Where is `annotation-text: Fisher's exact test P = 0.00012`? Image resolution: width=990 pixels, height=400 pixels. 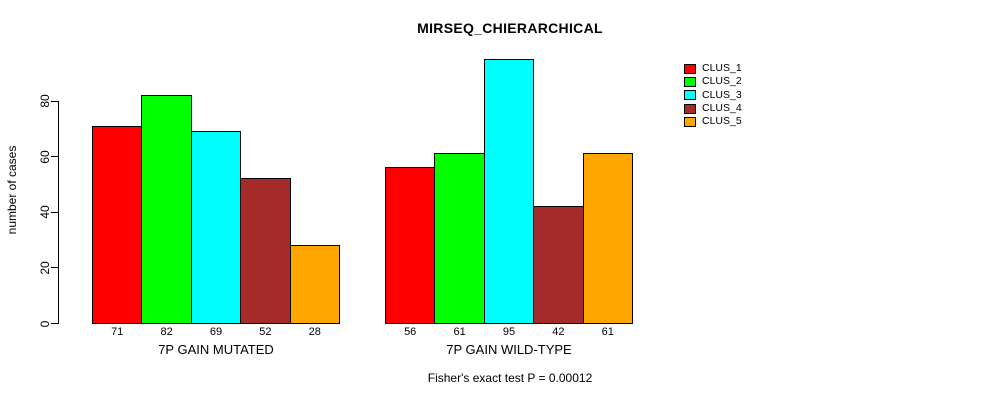 annotation-text: Fisher's exact test P = 0.00012 is located at coordinates (510, 378).